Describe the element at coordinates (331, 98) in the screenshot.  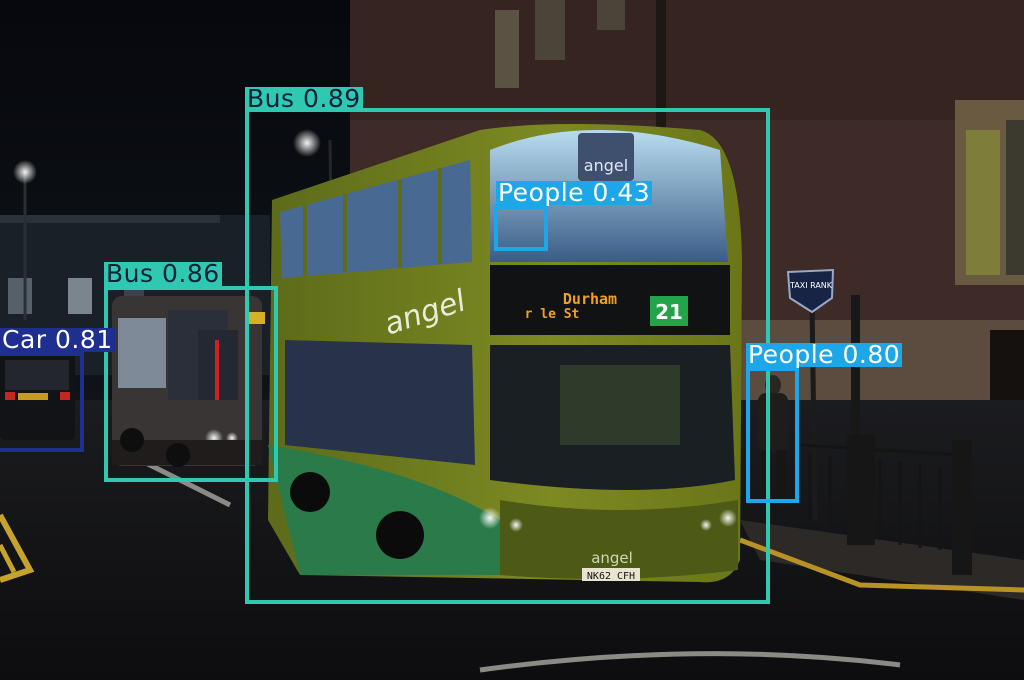
I see `detection-score: 0.89` at that location.